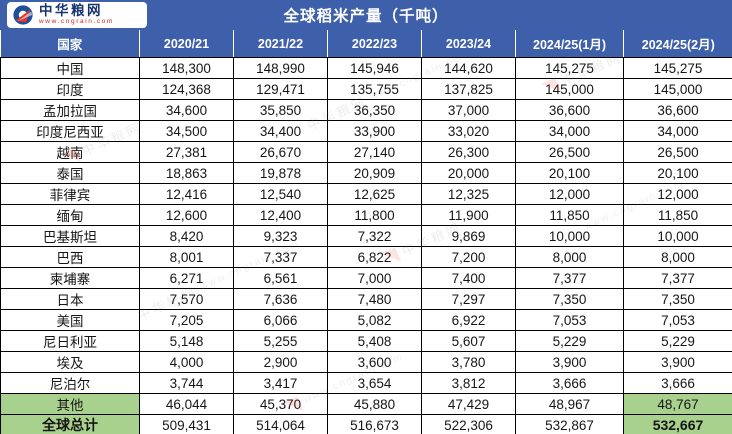  Describe the element at coordinates (76, 22) in the screenshot. I see `brand-site-url: www.cngrain.com` at that location.